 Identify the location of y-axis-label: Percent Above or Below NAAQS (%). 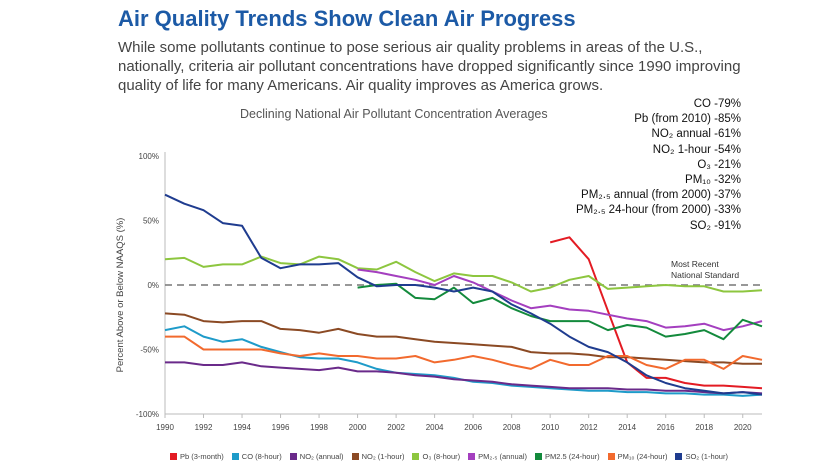
(120, 295).